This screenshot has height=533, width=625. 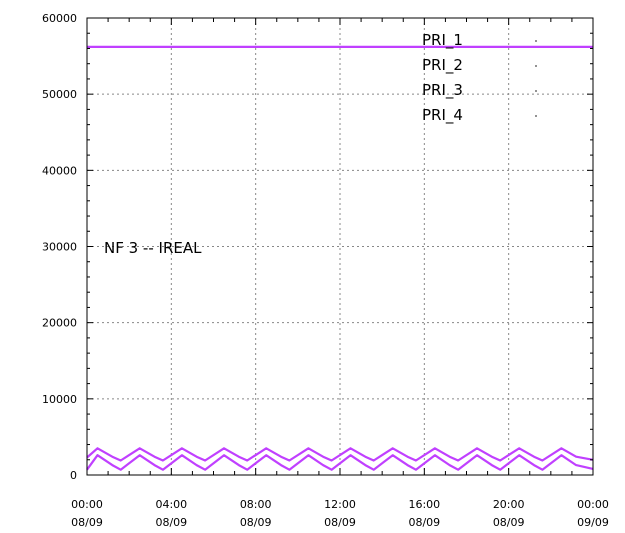 What do you see at coordinates (593, 522) in the screenshot?
I see `x-tick-label-date: 09/09` at bounding box center [593, 522].